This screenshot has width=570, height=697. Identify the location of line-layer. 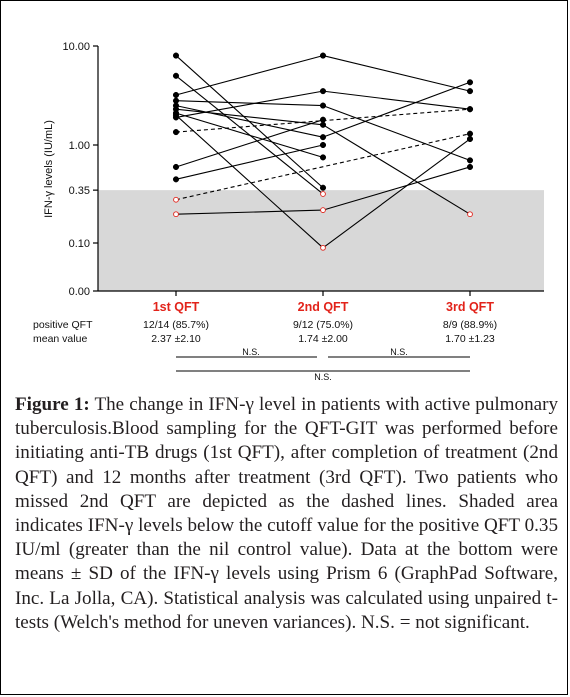
(323, 152).